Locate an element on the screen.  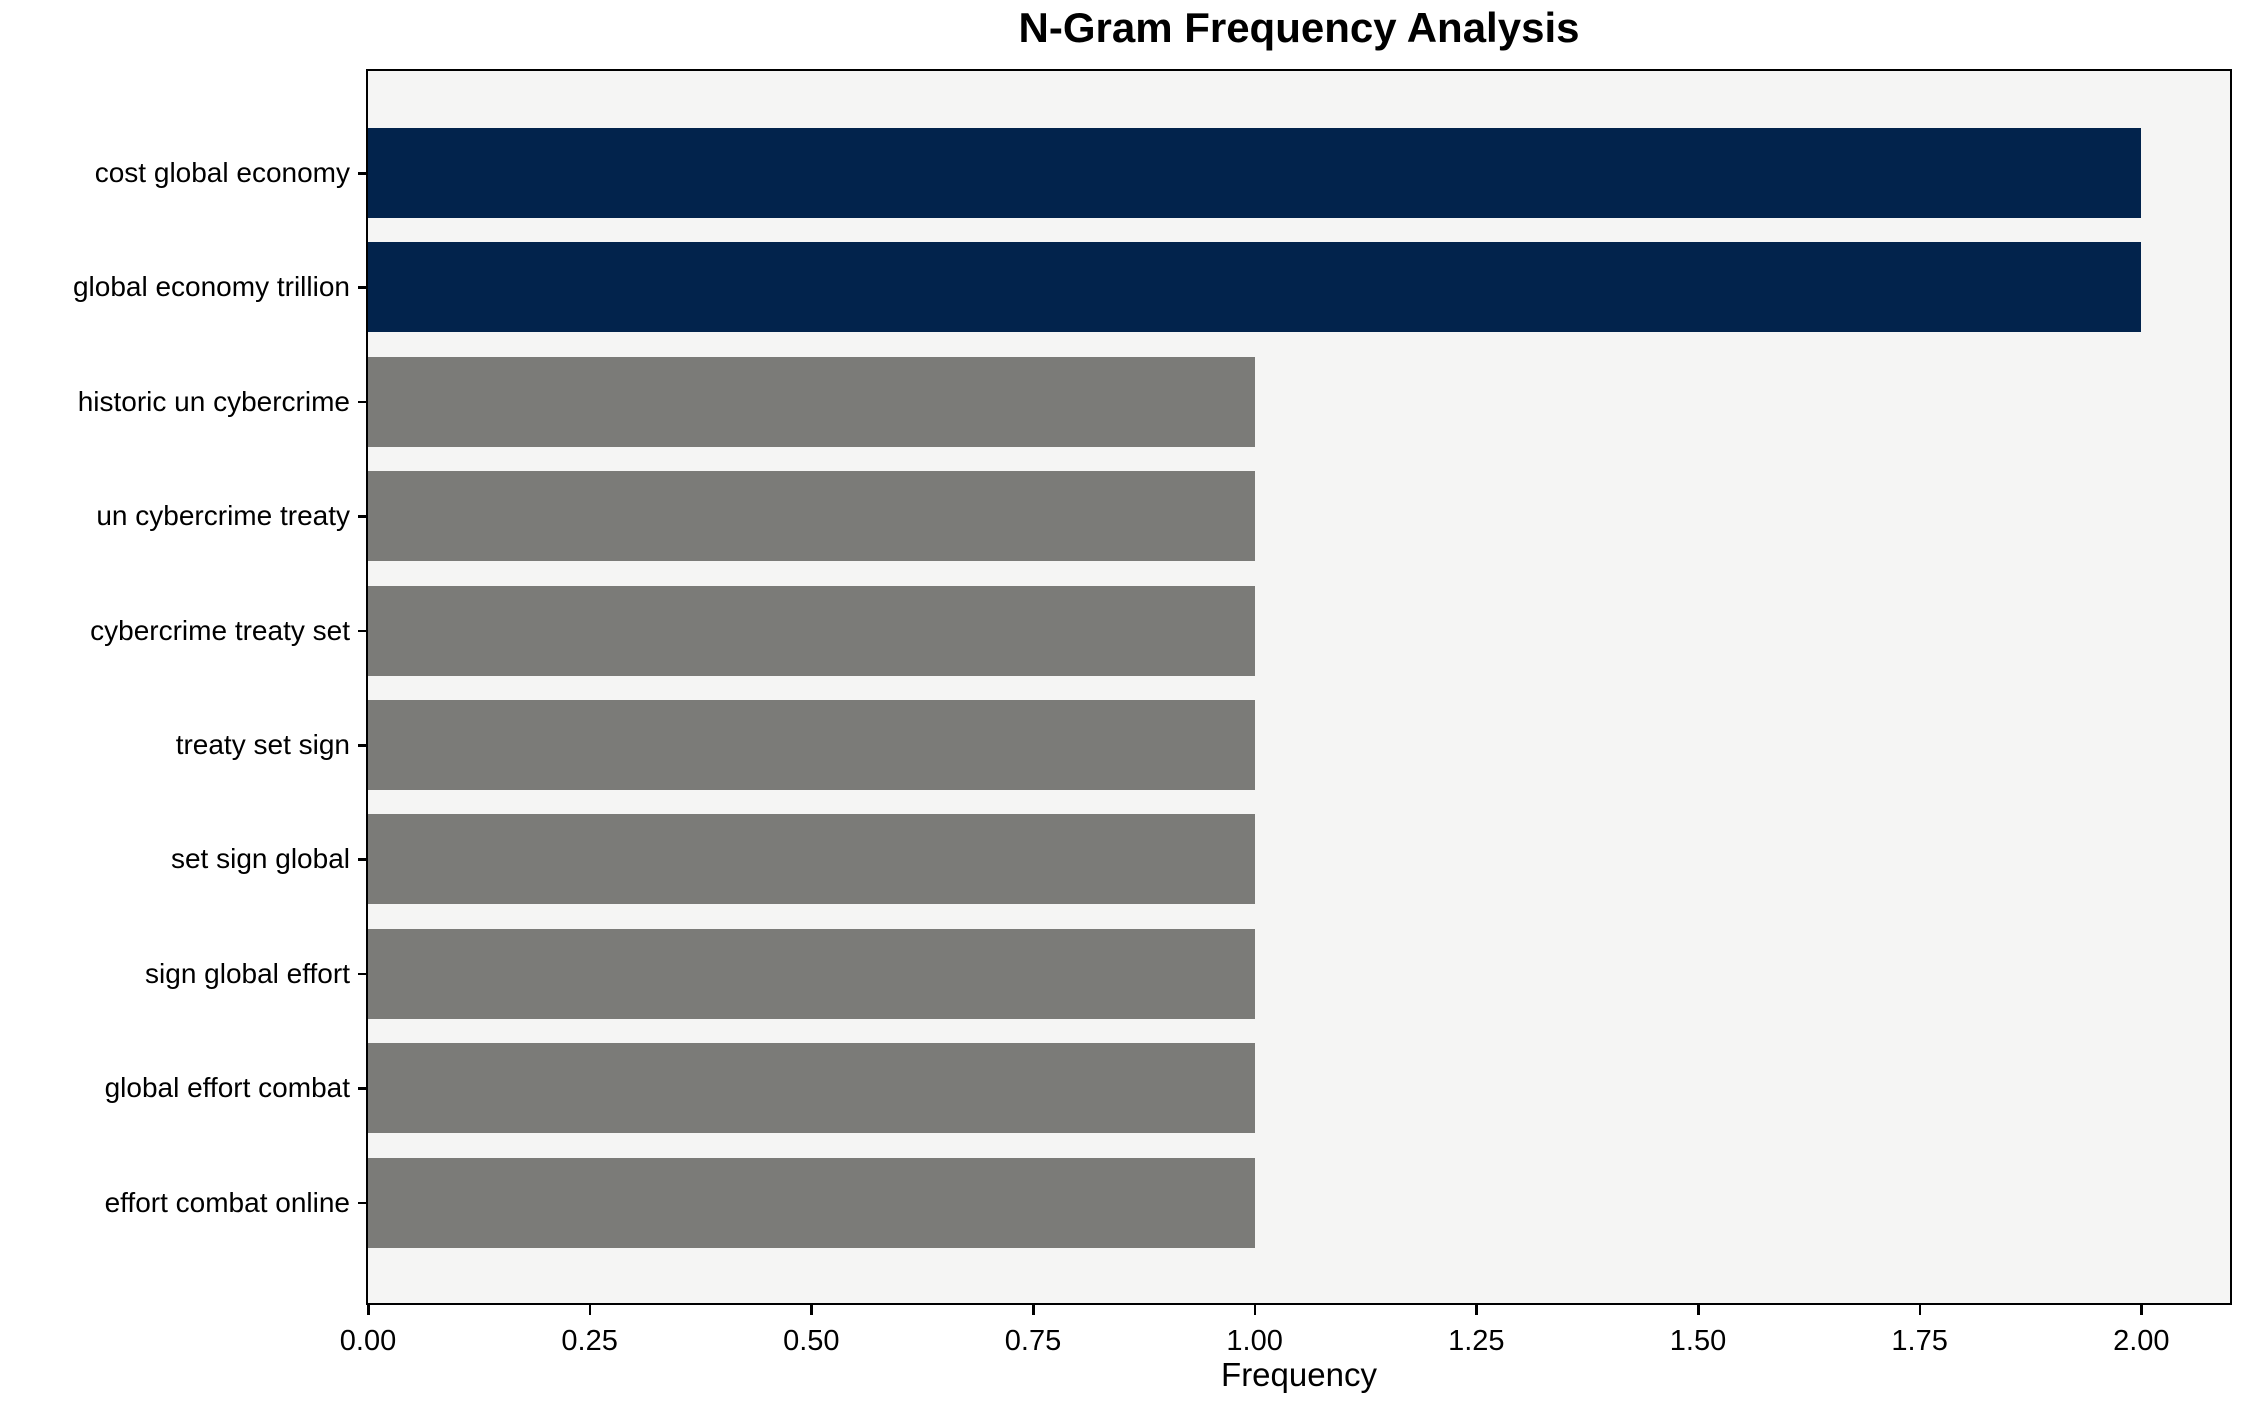
y-axis-label: treaty set sign is located at coordinates (262, 744).